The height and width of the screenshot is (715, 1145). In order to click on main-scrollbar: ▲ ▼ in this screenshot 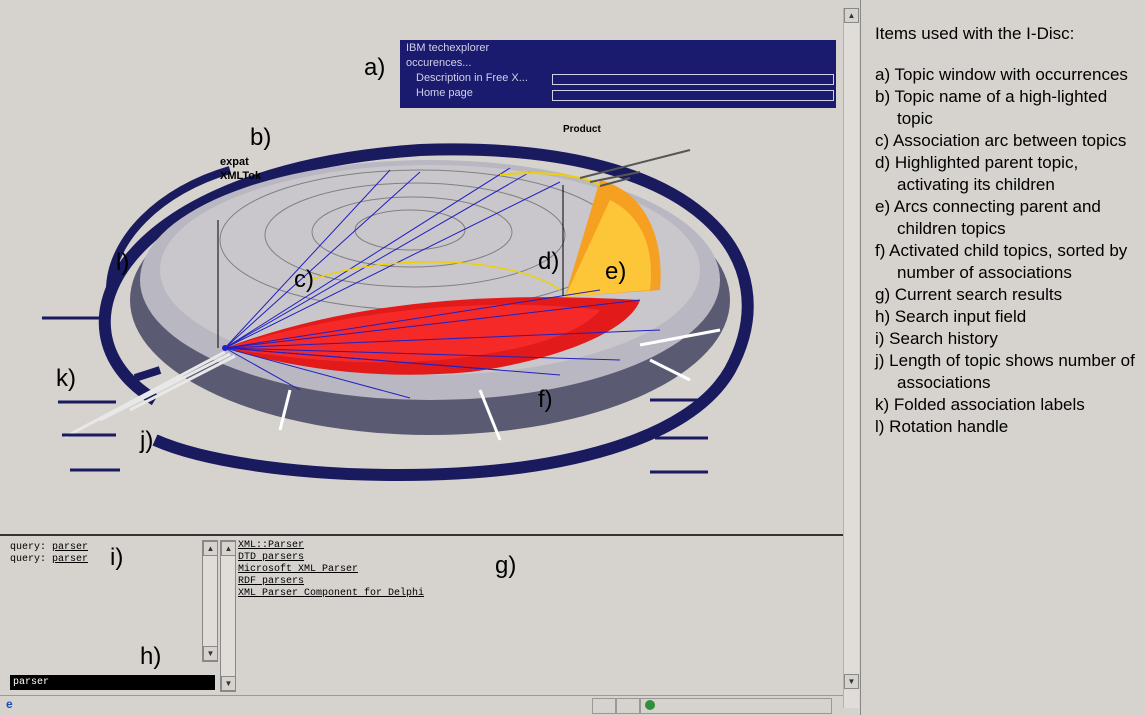, I will do `click(851, 358)`.